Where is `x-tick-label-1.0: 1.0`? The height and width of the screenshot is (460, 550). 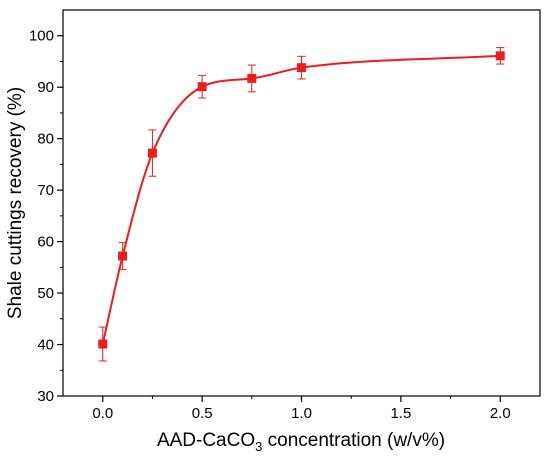
x-tick-label-1.0: 1.0 is located at coordinates (301, 413).